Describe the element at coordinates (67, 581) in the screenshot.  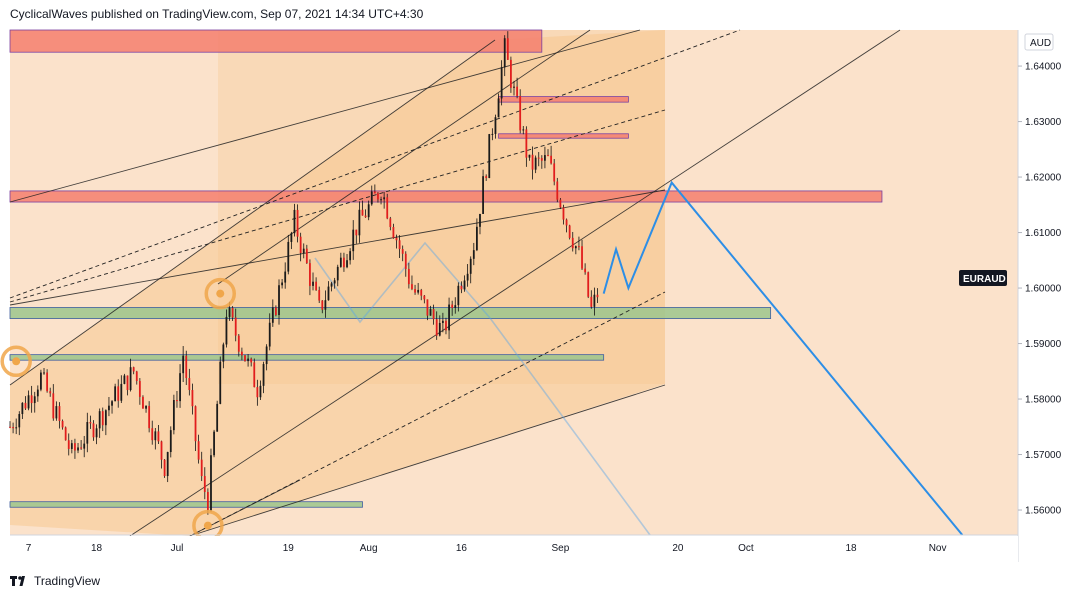
I see `footer-brand: TradingView` at that location.